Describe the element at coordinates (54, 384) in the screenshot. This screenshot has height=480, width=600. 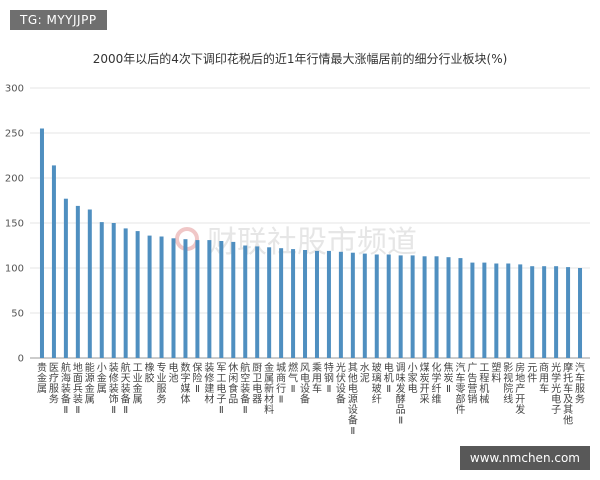
I see `category-label: 医疗服务` at that location.